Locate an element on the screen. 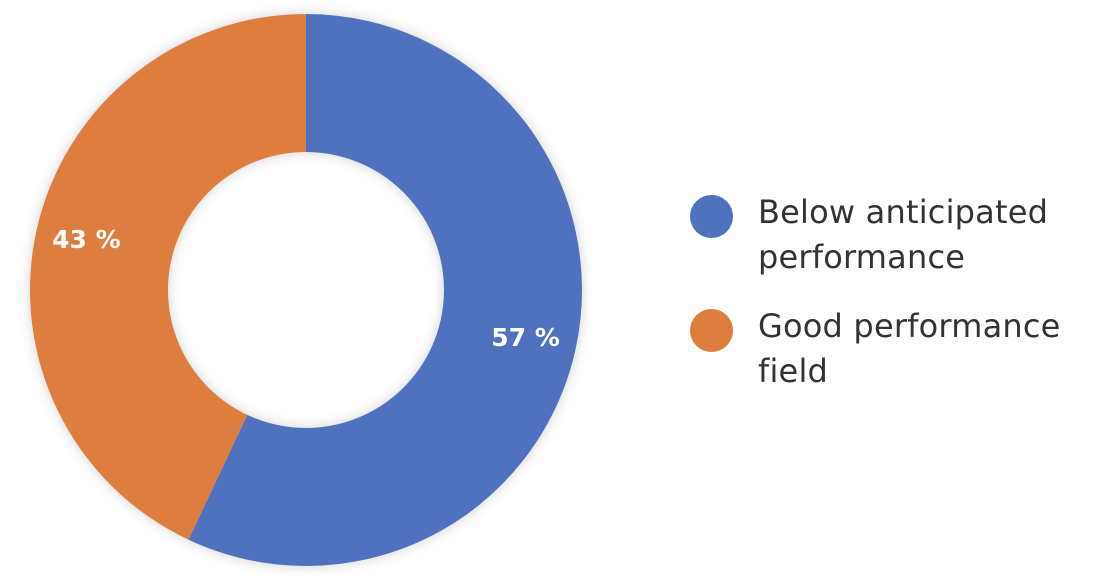  slice-value-label-below-anticipated: 57 % is located at coordinates (525, 337).